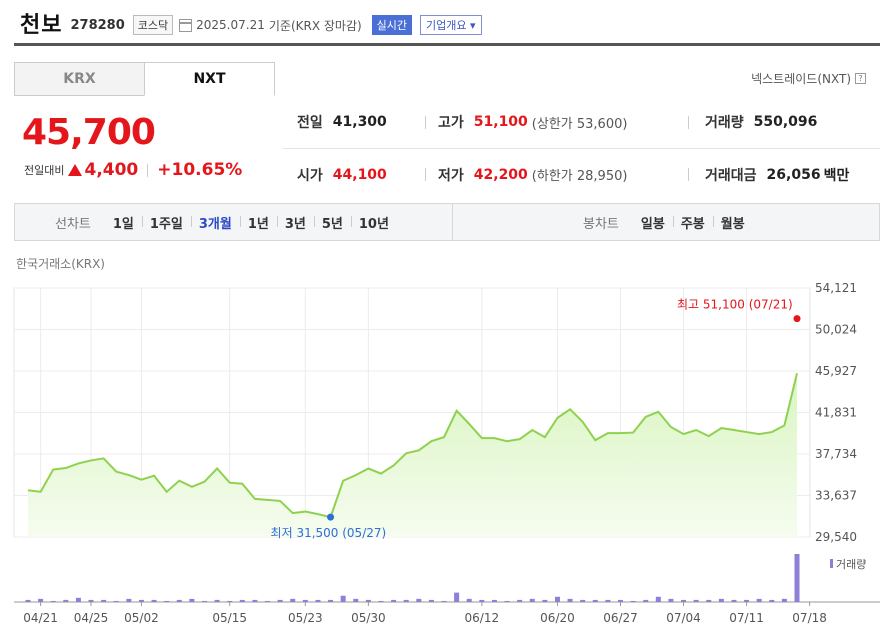 The height and width of the screenshot is (633, 880). Describe the element at coordinates (331, 517) in the screenshot. I see `low-marker` at that location.